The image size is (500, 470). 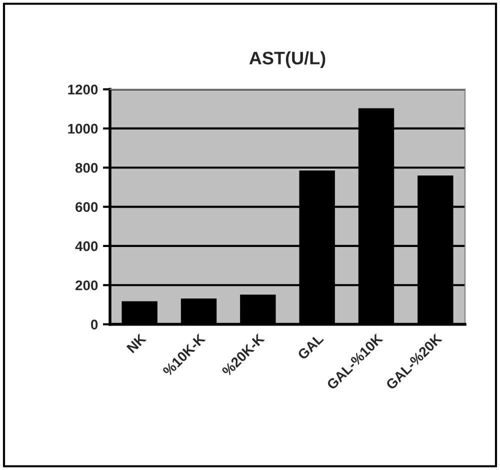 I want to click on x-tick-label: NK, so click(x=136, y=343).